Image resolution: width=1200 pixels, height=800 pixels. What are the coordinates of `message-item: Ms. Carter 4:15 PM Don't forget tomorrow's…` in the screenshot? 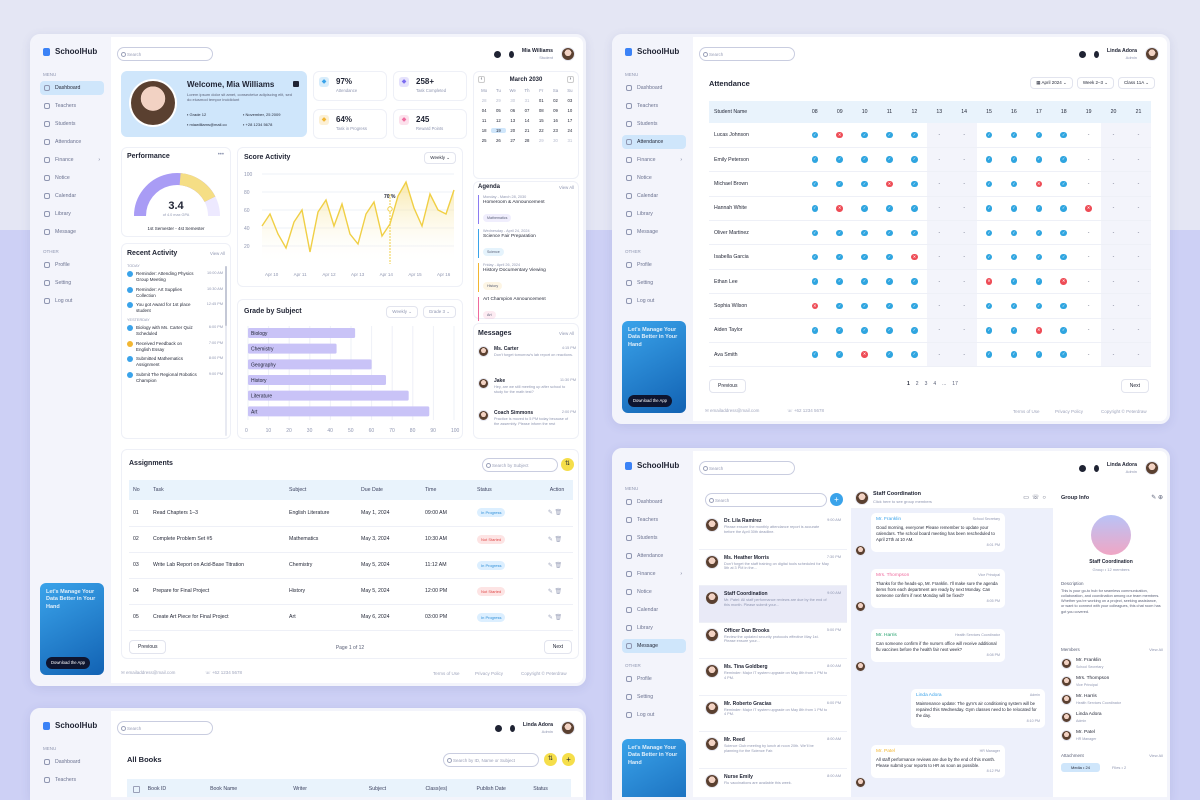 It's located at (527, 362).